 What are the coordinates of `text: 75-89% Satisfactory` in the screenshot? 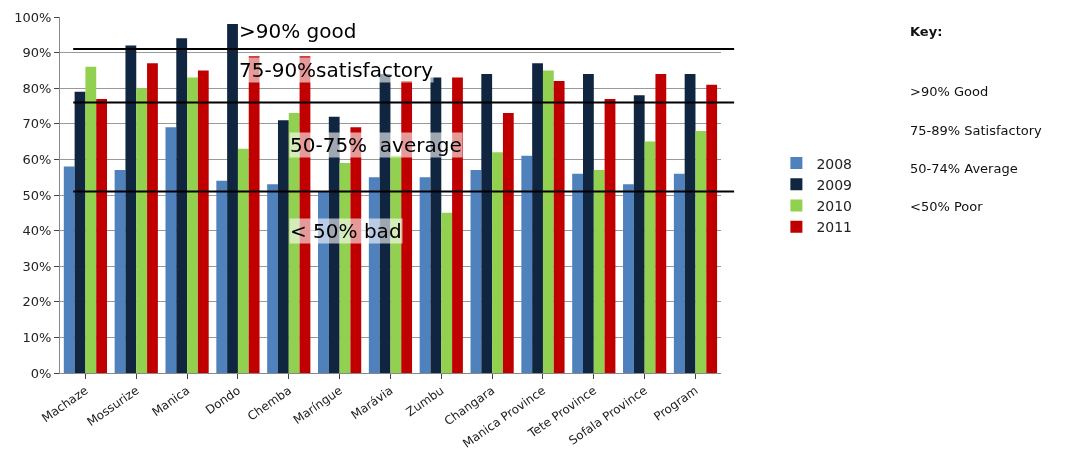 It's located at (976, 130).